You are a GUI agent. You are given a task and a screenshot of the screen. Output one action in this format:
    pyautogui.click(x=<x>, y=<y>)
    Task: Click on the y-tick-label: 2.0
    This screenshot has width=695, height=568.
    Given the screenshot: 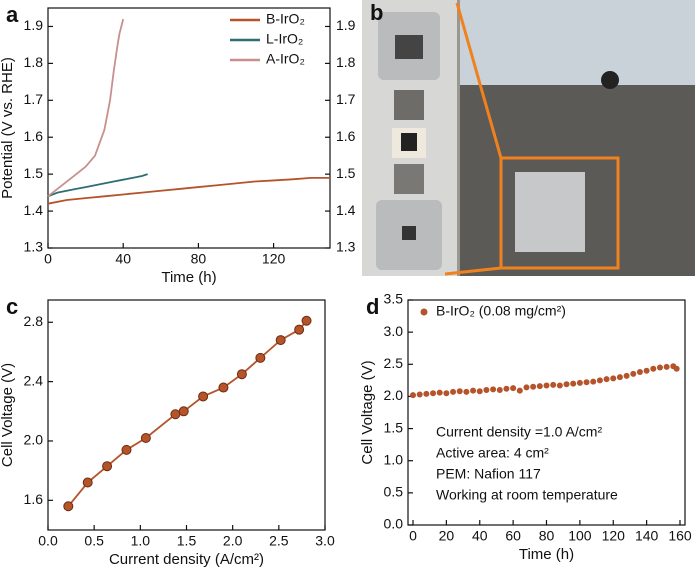 What is the action you would take?
    pyautogui.click(x=394, y=395)
    